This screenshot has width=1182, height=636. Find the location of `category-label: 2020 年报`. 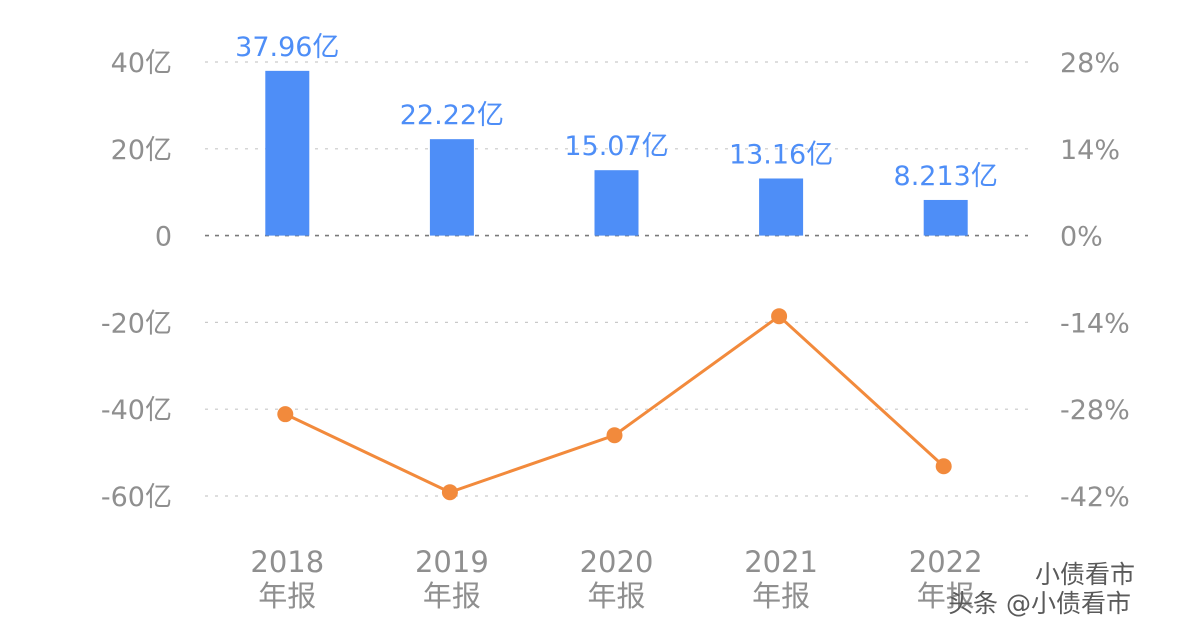

category-label: 2020 年报 is located at coordinates (617, 579).